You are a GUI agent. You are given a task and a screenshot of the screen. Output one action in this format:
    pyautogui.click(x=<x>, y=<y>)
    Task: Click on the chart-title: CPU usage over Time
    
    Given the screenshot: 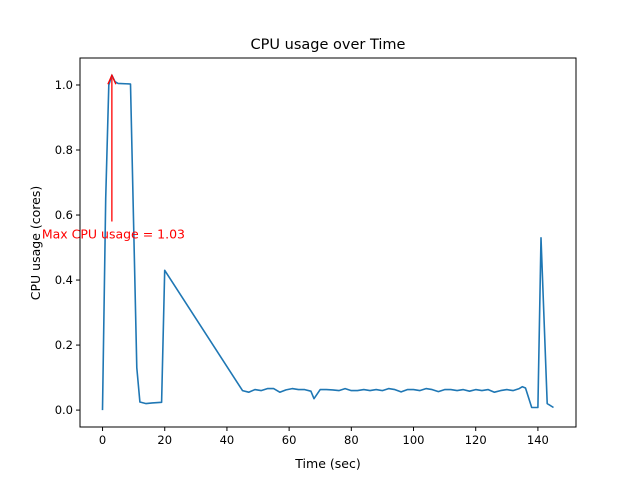 What is the action you would take?
    pyautogui.click(x=328, y=45)
    